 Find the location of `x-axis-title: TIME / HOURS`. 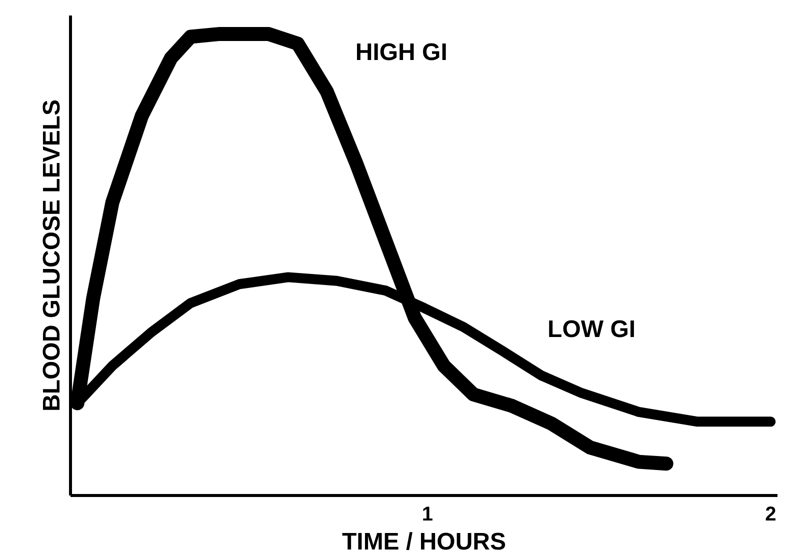

x-axis-title: TIME / HOURS is located at coordinates (424, 542).